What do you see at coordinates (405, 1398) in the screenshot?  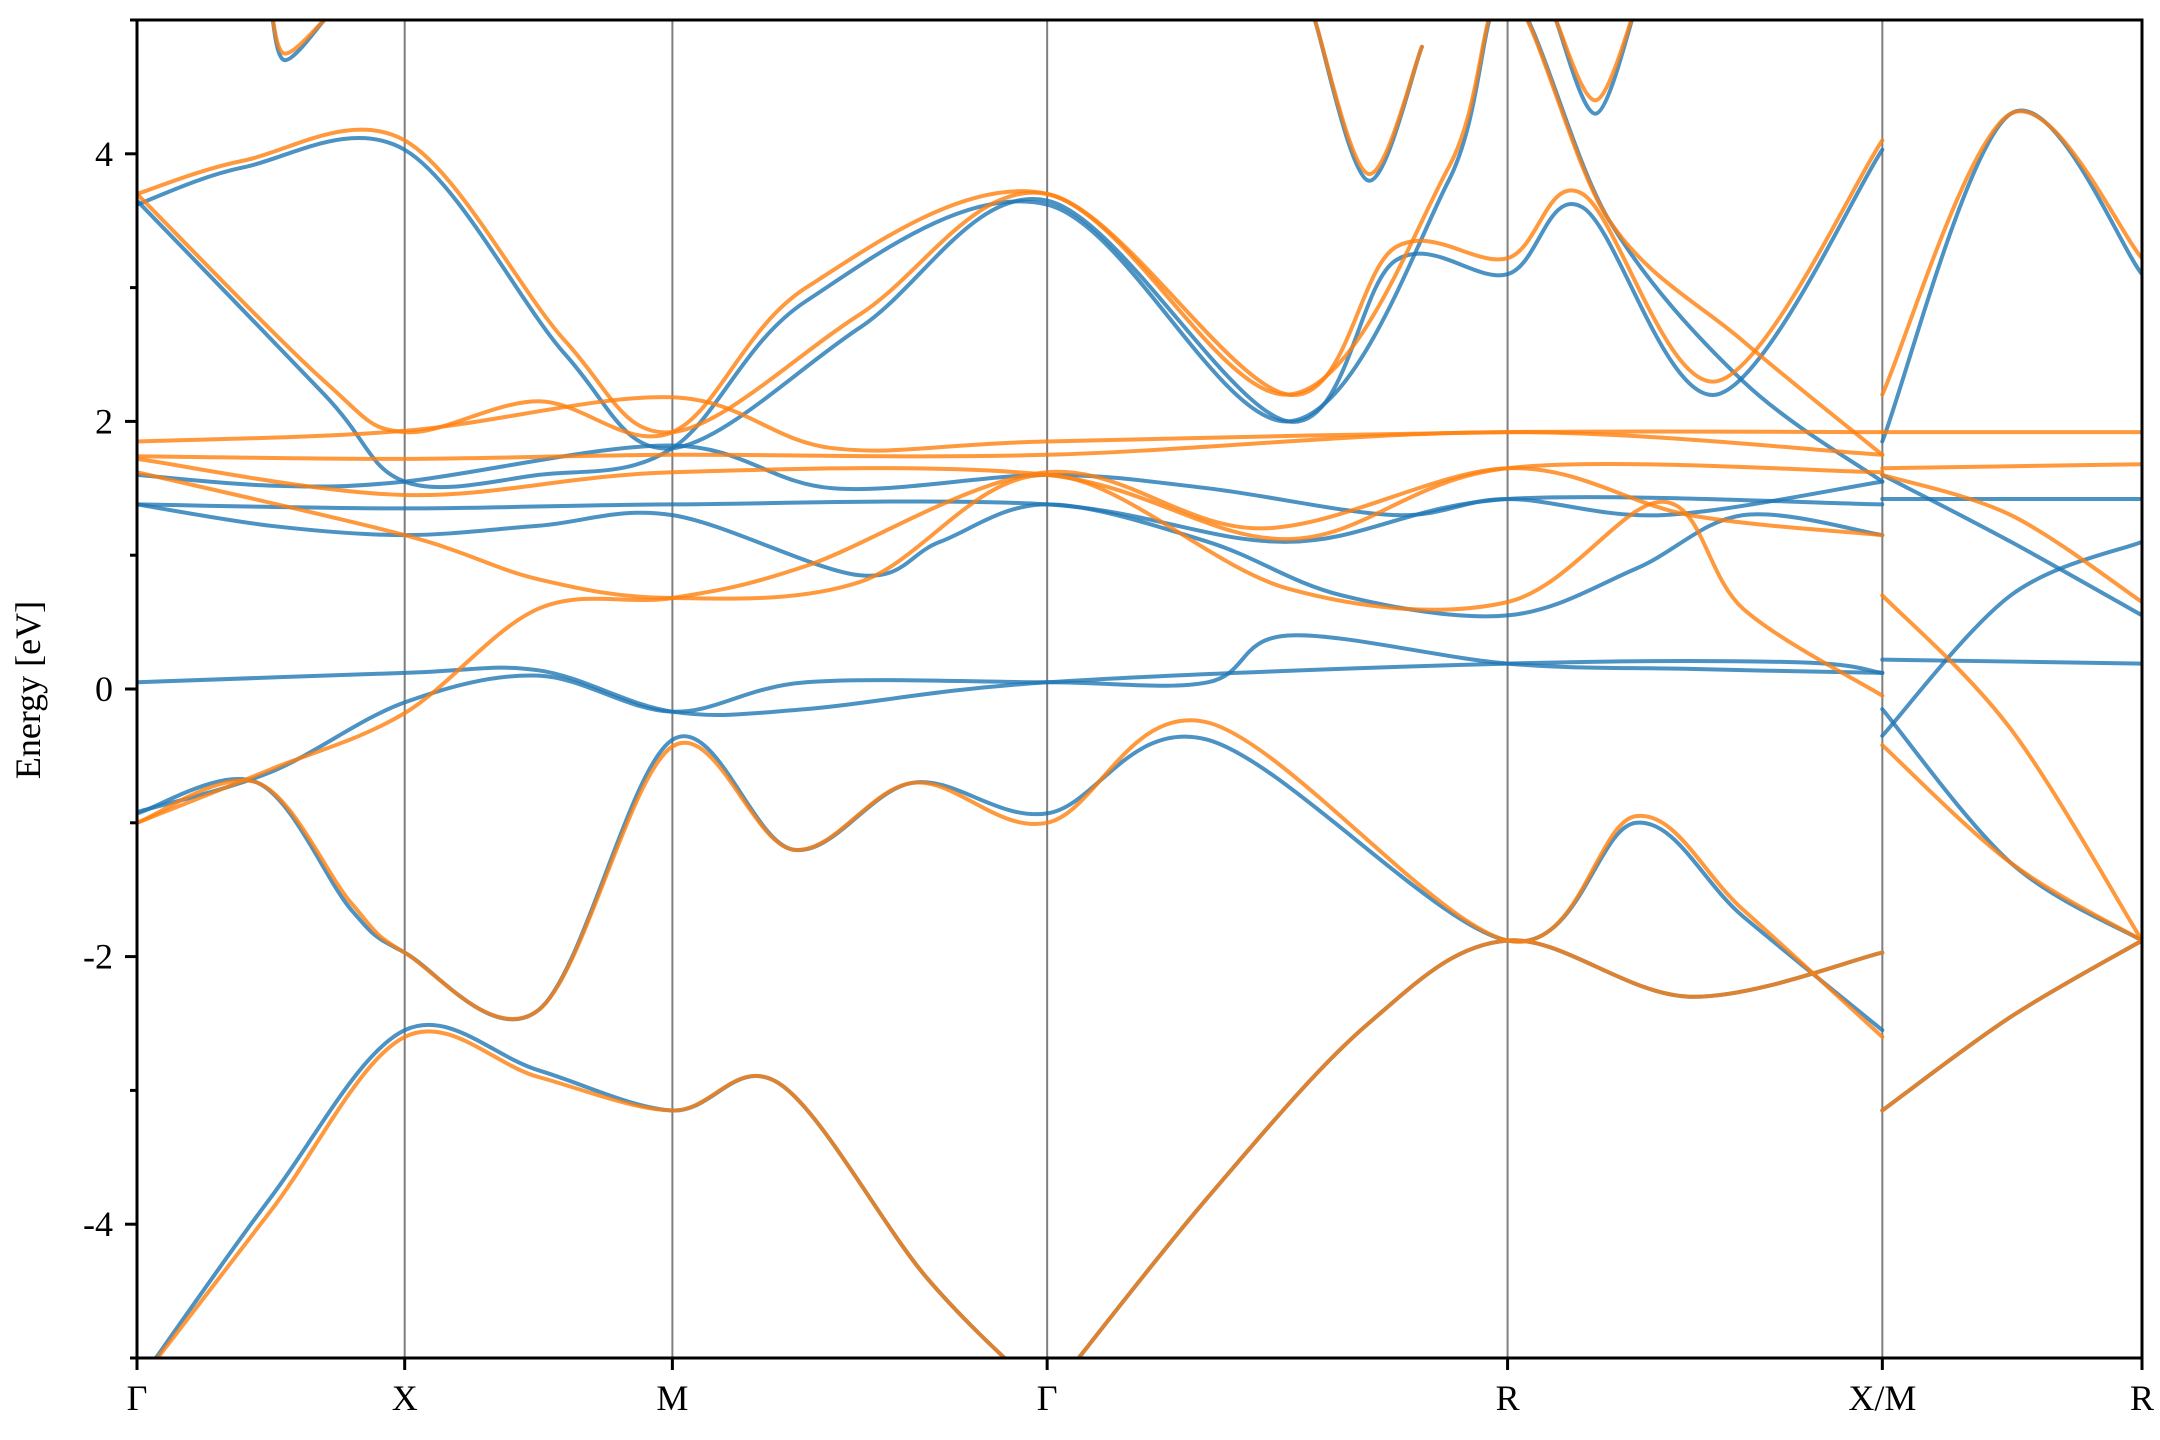 I see `x-tick-label: X` at bounding box center [405, 1398].